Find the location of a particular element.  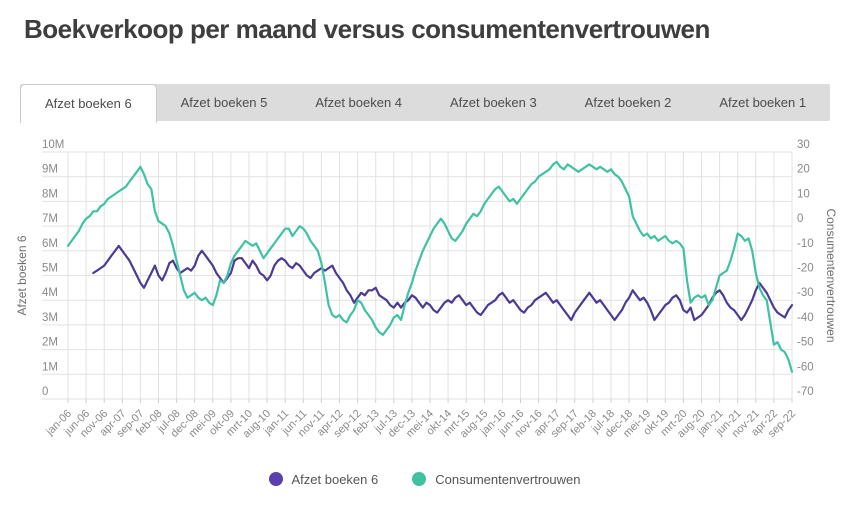

tab-afzet-boeken-1: Afzet boeken 1 is located at coordinates (763, 102).